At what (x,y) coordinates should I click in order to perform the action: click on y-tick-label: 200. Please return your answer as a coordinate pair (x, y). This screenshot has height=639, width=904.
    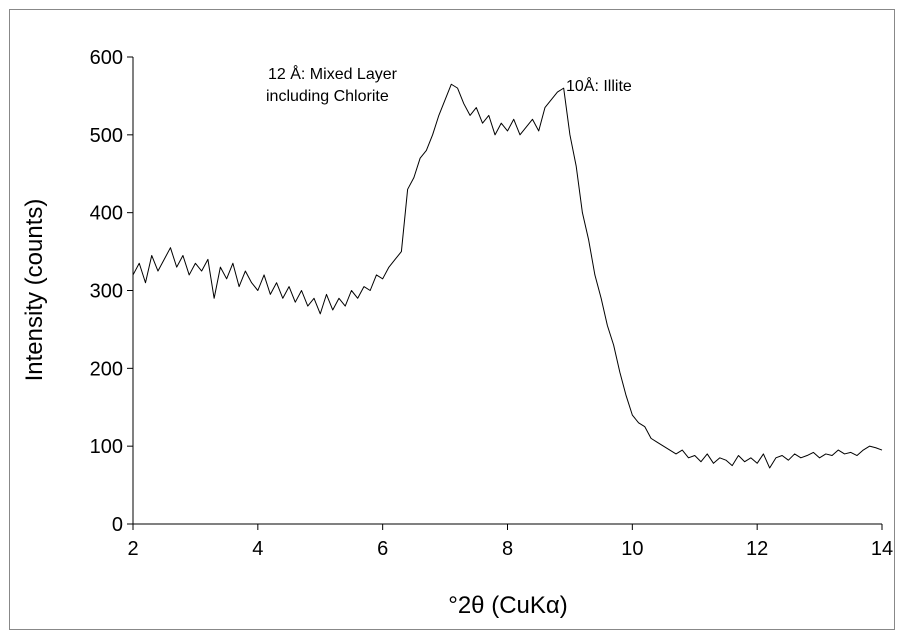
    Looking at the image, I should click on (106, 369).